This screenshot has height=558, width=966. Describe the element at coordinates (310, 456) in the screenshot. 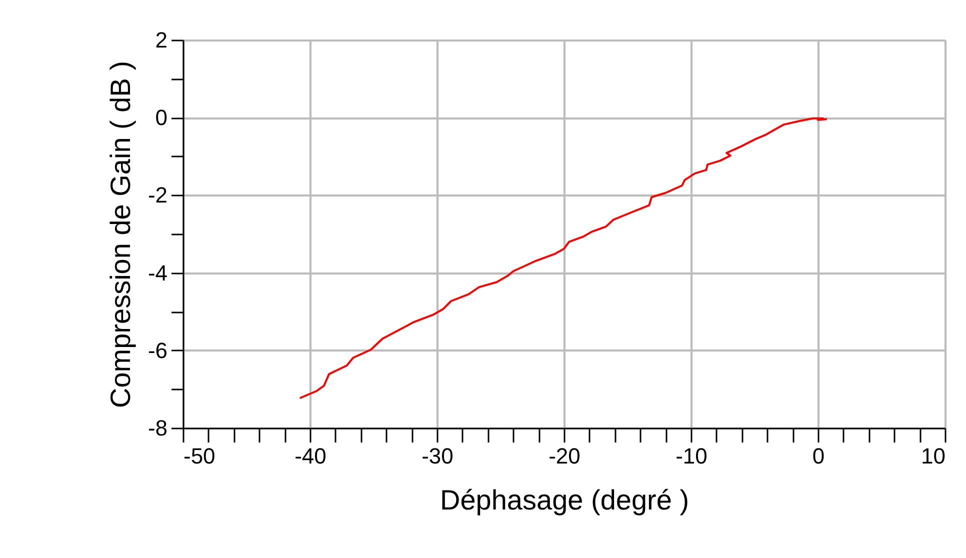

I see `x-tick-label: -40` at that location.